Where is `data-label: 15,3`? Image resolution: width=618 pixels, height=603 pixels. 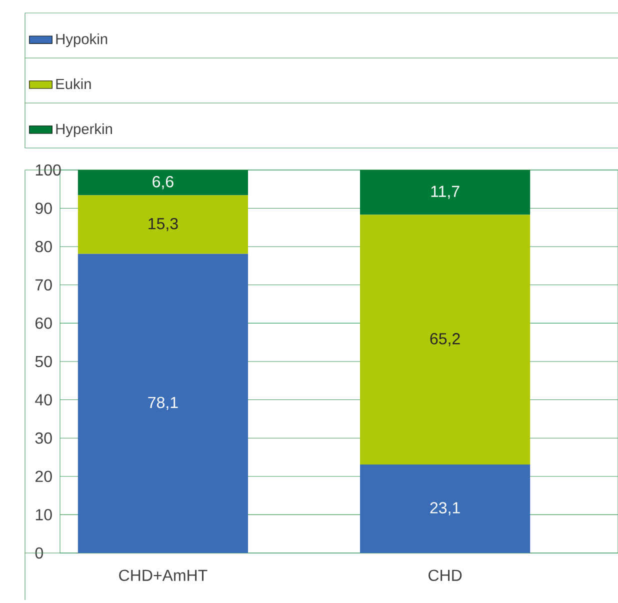 data-label: 15,3 is located at coordinates (163, 225).